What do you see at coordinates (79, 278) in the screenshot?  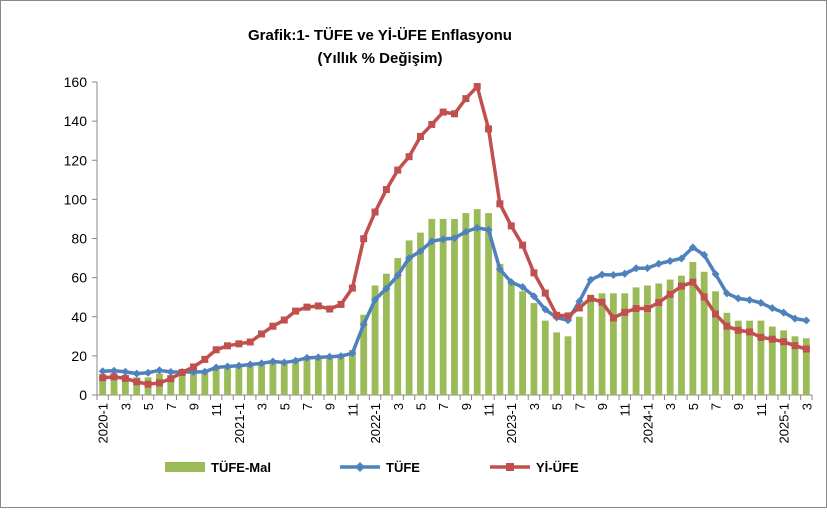 I see `y-tick-label: 60` at bounding box center [79, 278].